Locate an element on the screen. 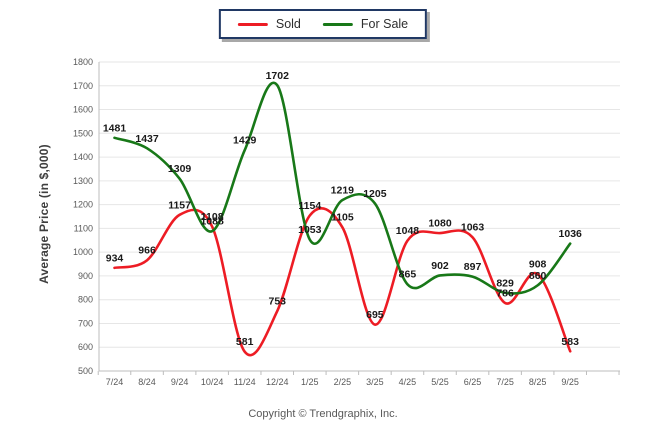 The image size is (646, 434). y-tick-label: 1100 is located at coordinates (83, 228).